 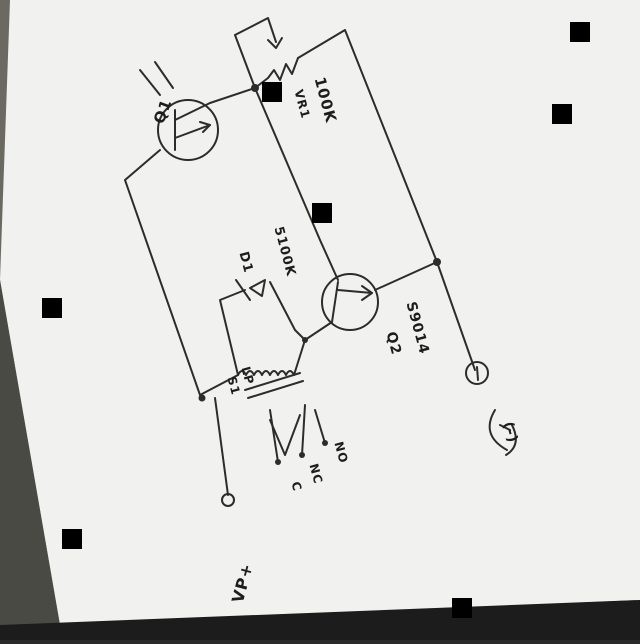 What do you see at coordinates (335, 302) in the screenshot?
I see `q2-base-bar` at bounding box center [335, 302].